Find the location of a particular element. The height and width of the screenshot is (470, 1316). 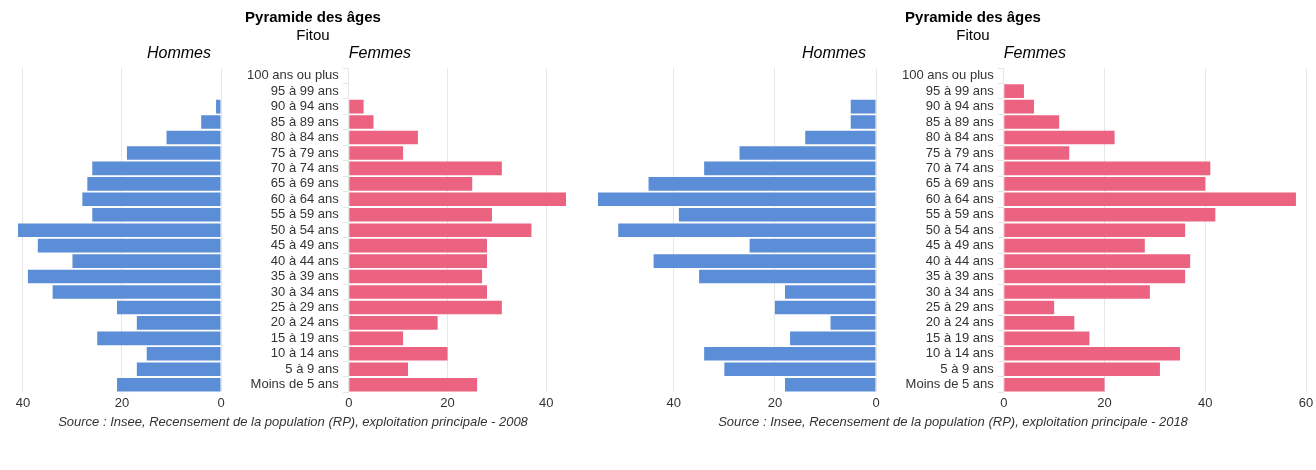

series-label: Femmes is located at coordinates (1035, 52).